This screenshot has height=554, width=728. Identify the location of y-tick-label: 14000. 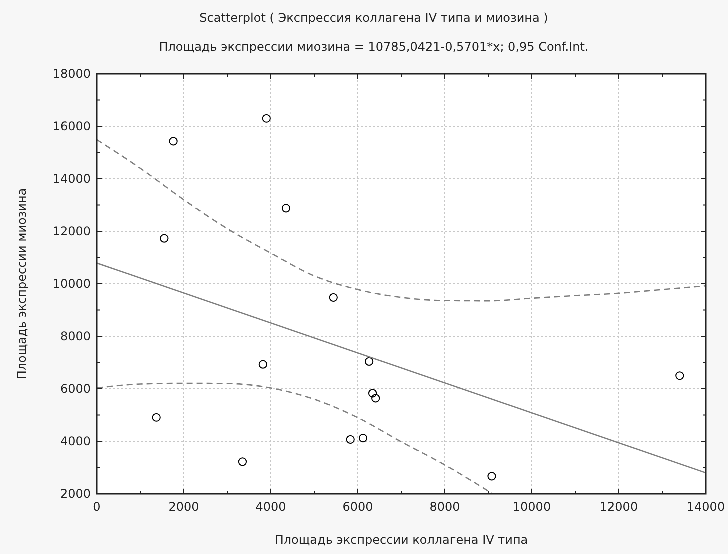
(71, 179).